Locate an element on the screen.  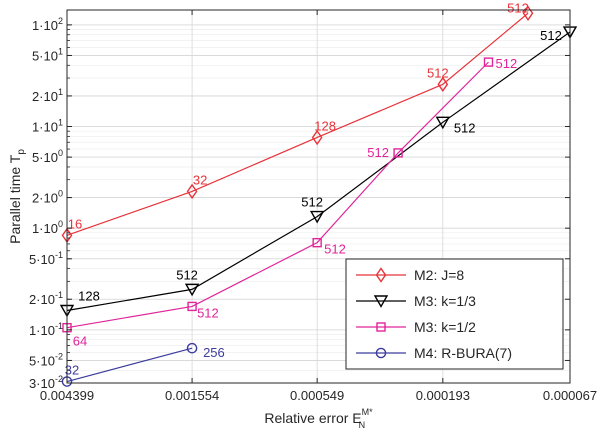
legend: M2: J=8 M3: k=1/3 M3: k=1/2 M4: R-BURA(7) is located at coordinates (454, 314).